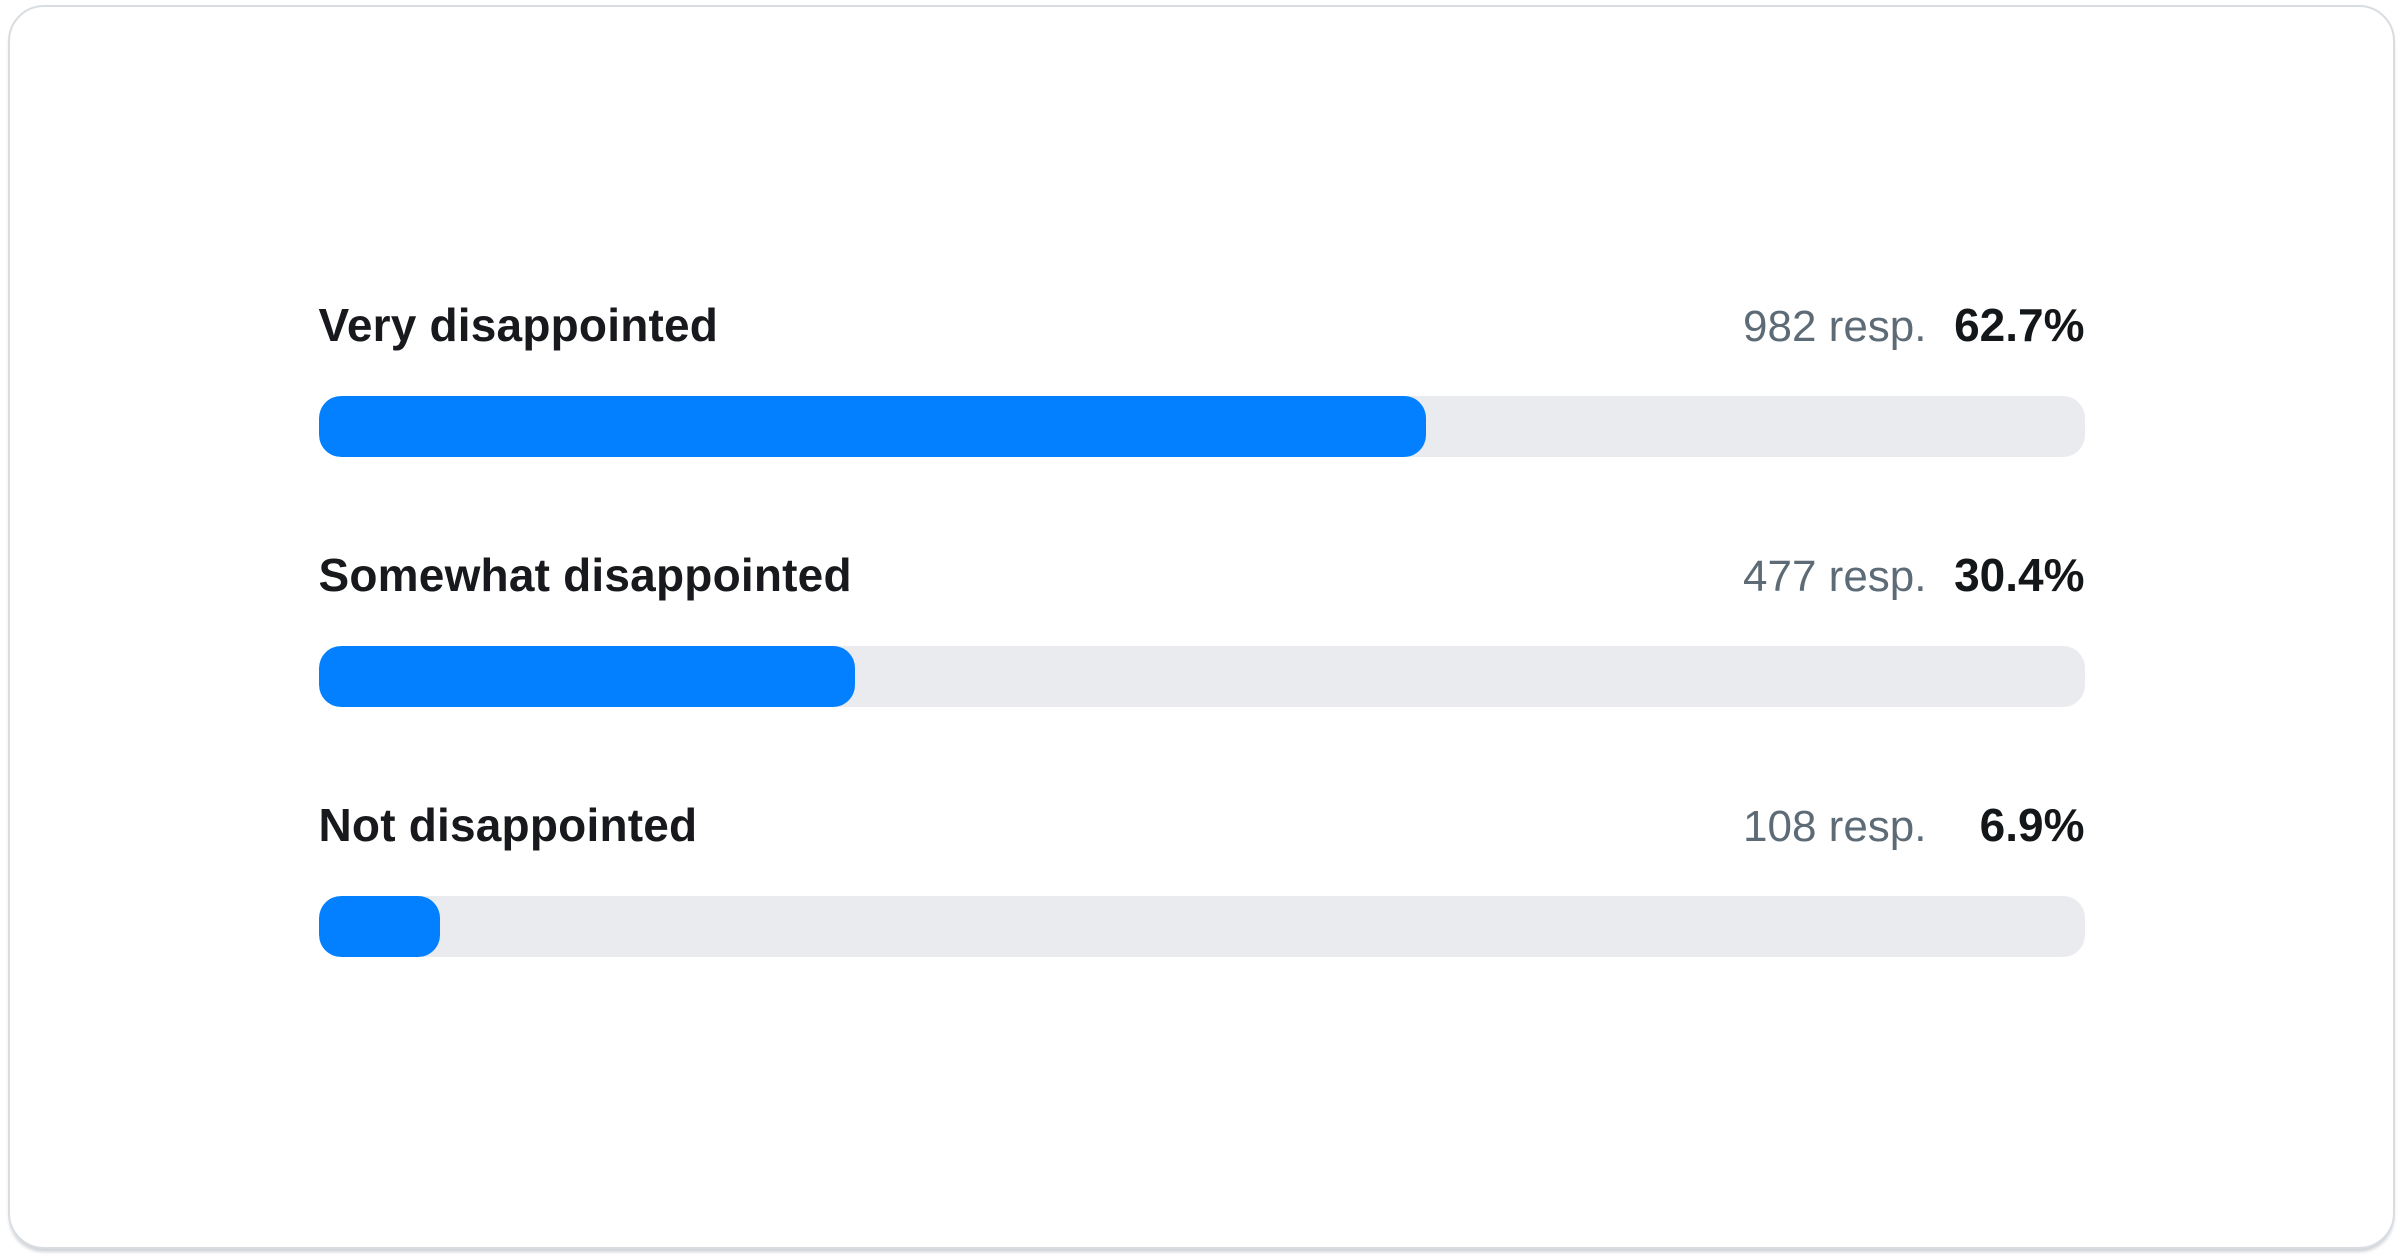  I want to click on survey-row-not-disappointed: Not disappointed 108 resp. 6.9%, so click(1201, 877).